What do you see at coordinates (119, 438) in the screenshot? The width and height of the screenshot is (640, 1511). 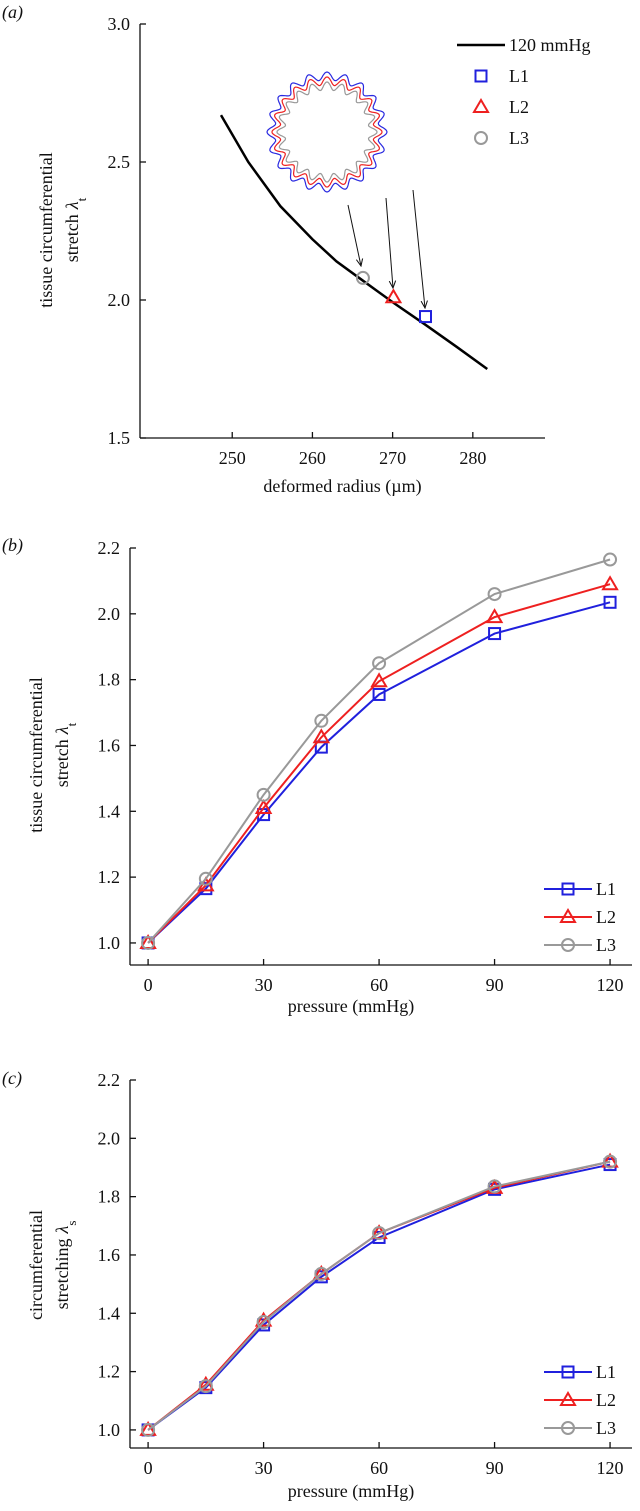 I see `y-tick-label: 1.5` at bounding box center [119, 438].